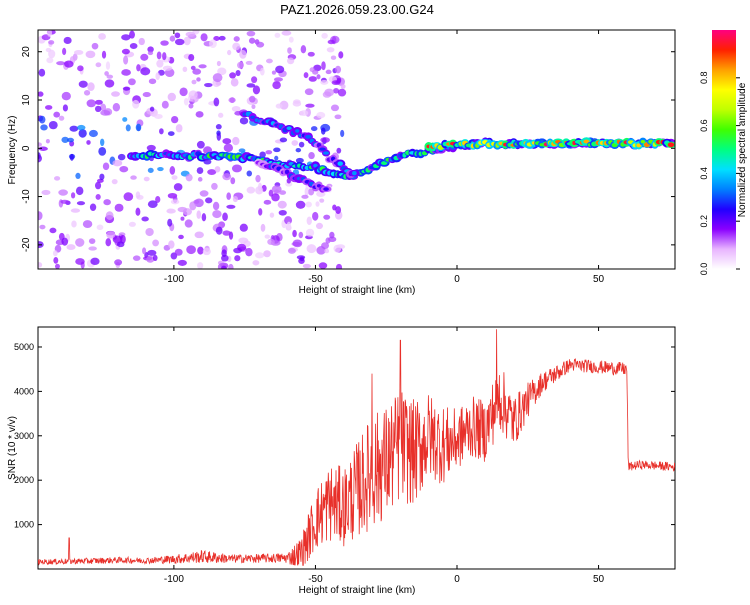 The width and height of the screenshot is (750, 605). What do you see at coordinates (24, 480) in the screenshot?
I see `y-tick-label: 2000` at bounding box center [24, 480].